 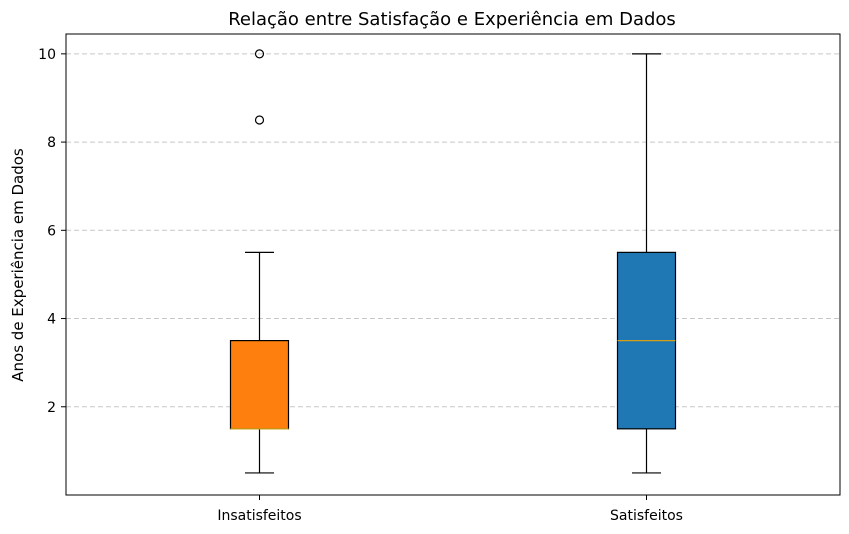 I want to click on y-tick-label: 4, so click(x=51, y=320).